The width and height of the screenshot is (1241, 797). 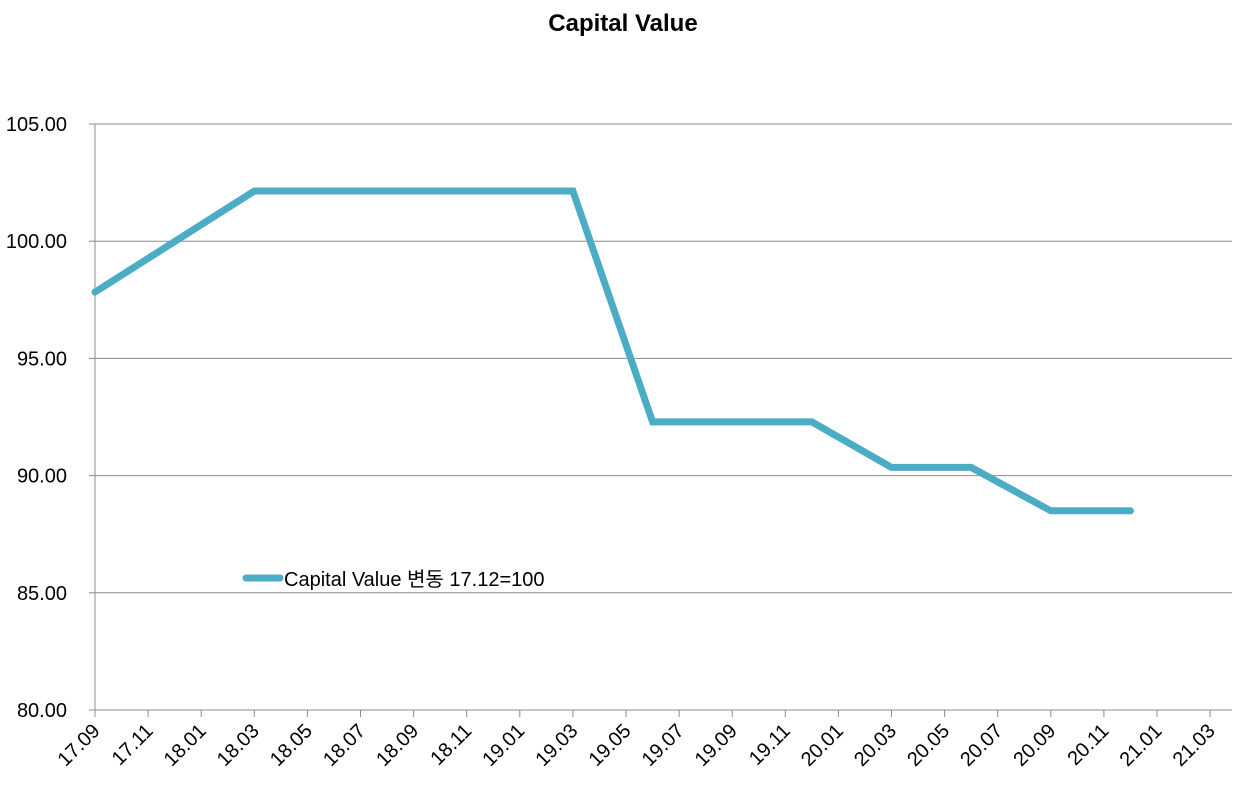 What do you see at coordinates (291, 745) in the screenshot?
I see `x-tick-label: 18.05` at bounding box center [291, 745].